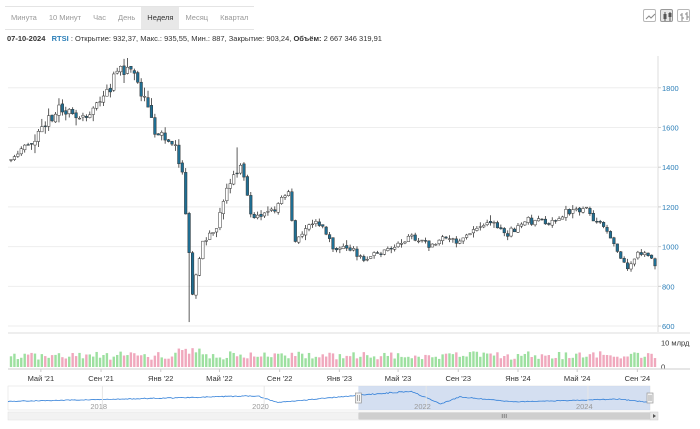 The height and width of the screenshot is (429, 700). What do you see at coordinates (649, 15) in the screenshot?
I see `line-chart-icon` at bounding box center [649, 15].